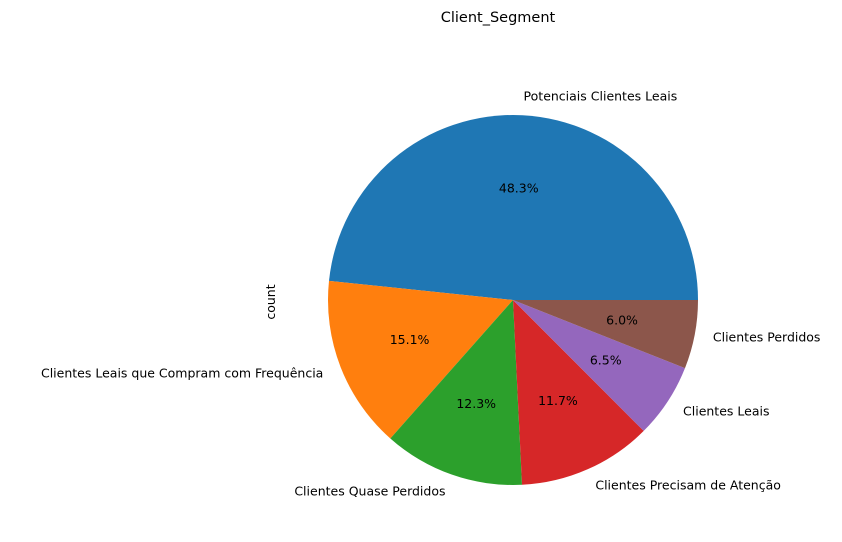 The height and width of the screenshot is (542, 842). I want to click on slice-percent-clientes-perdidos: 6.0%, so click(622, 319).